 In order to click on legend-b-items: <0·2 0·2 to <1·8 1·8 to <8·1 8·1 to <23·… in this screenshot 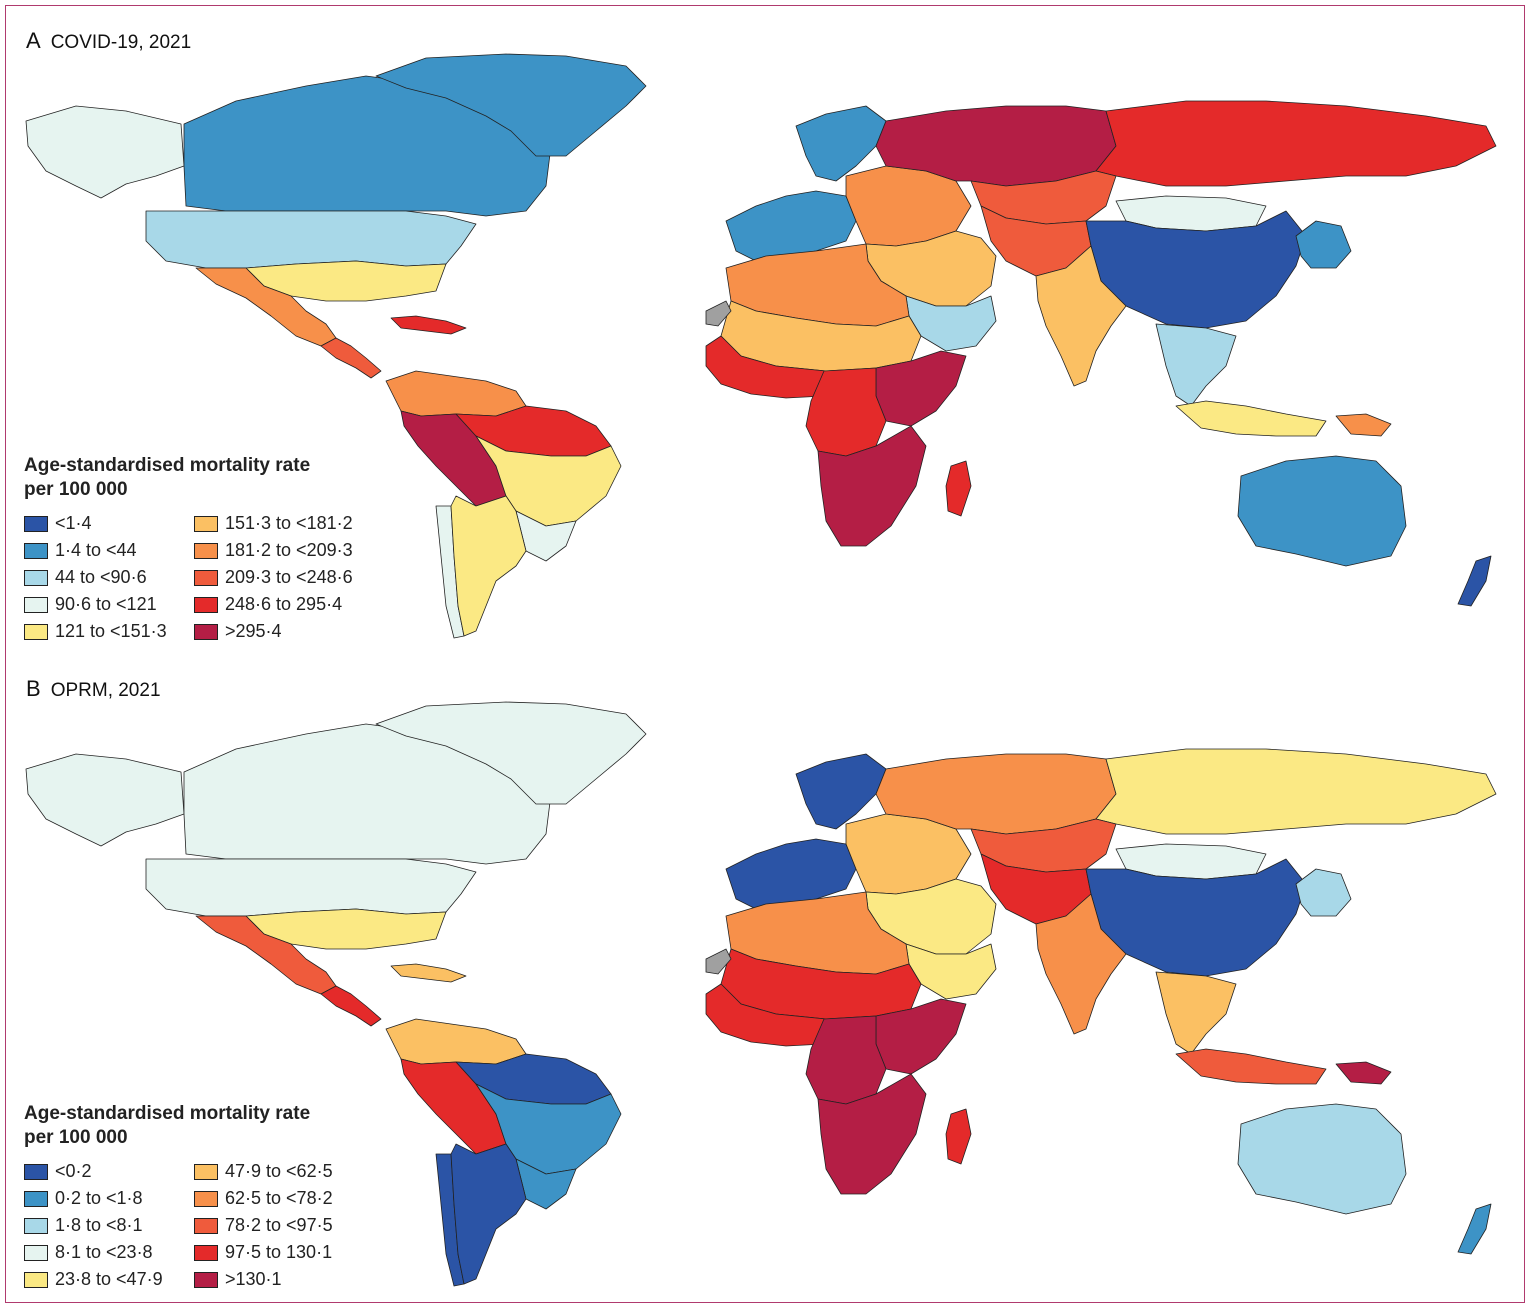, I will do `click(234, 1225)`.